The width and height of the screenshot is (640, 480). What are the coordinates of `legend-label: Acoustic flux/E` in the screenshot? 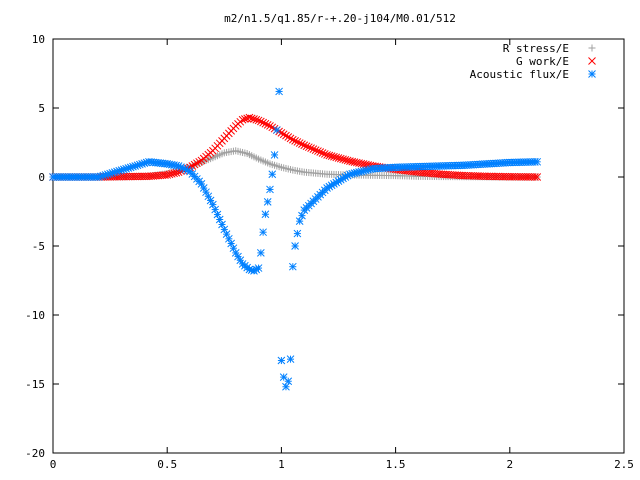 It's located at (519, 74).